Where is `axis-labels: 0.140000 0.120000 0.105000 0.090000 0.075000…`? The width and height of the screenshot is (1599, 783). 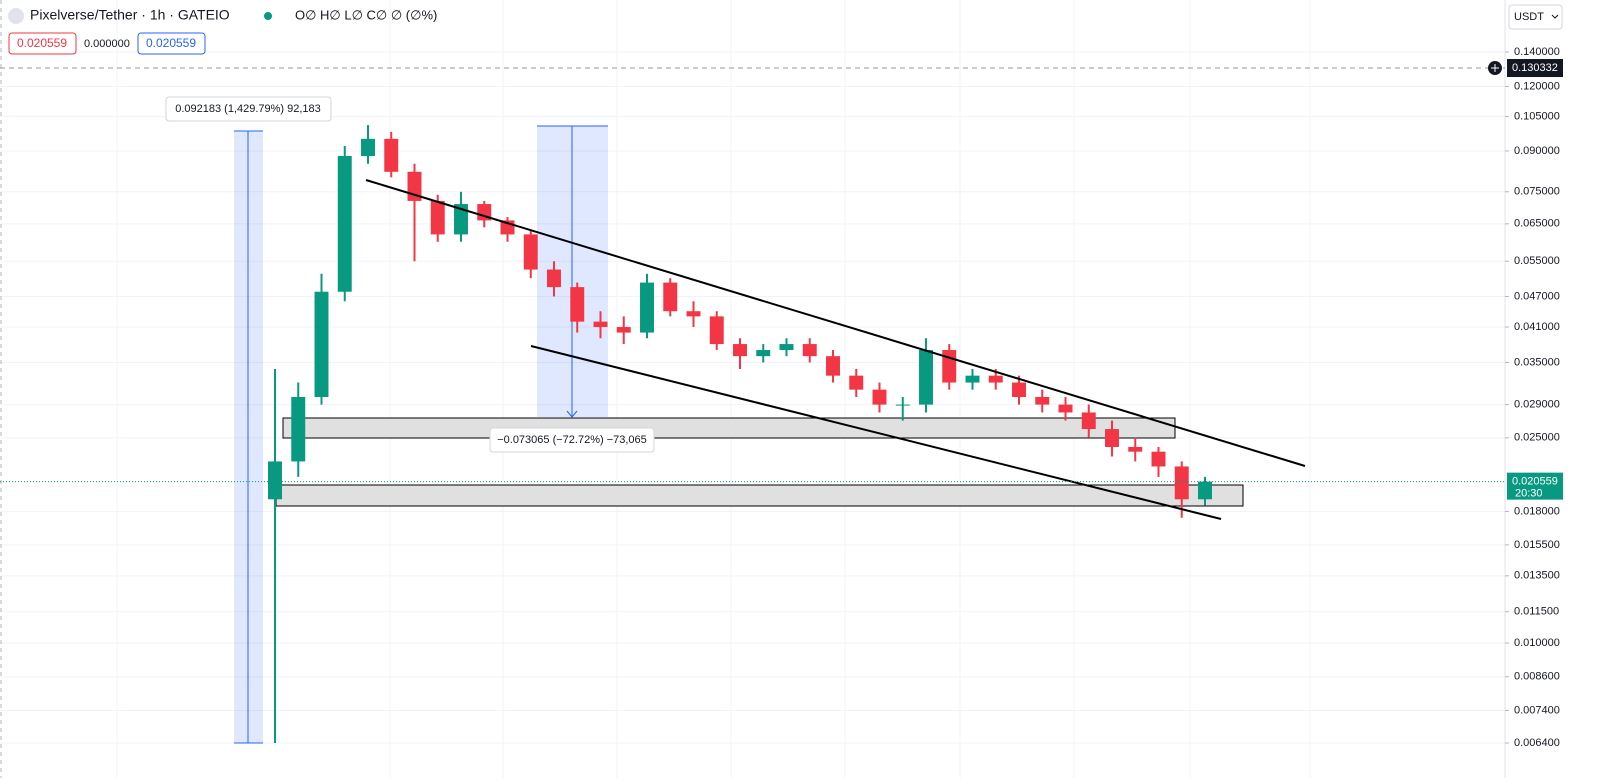 axis-labels: 0.140000 0.120000 0.105000 0.090000 0.075000… is located at coordinates (1532, 397).